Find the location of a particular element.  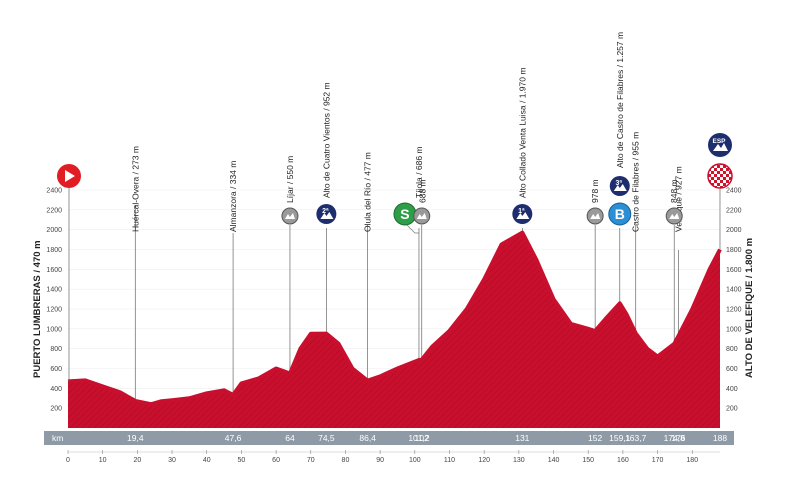

sprint-text: S is located at coordinates (404, 214).